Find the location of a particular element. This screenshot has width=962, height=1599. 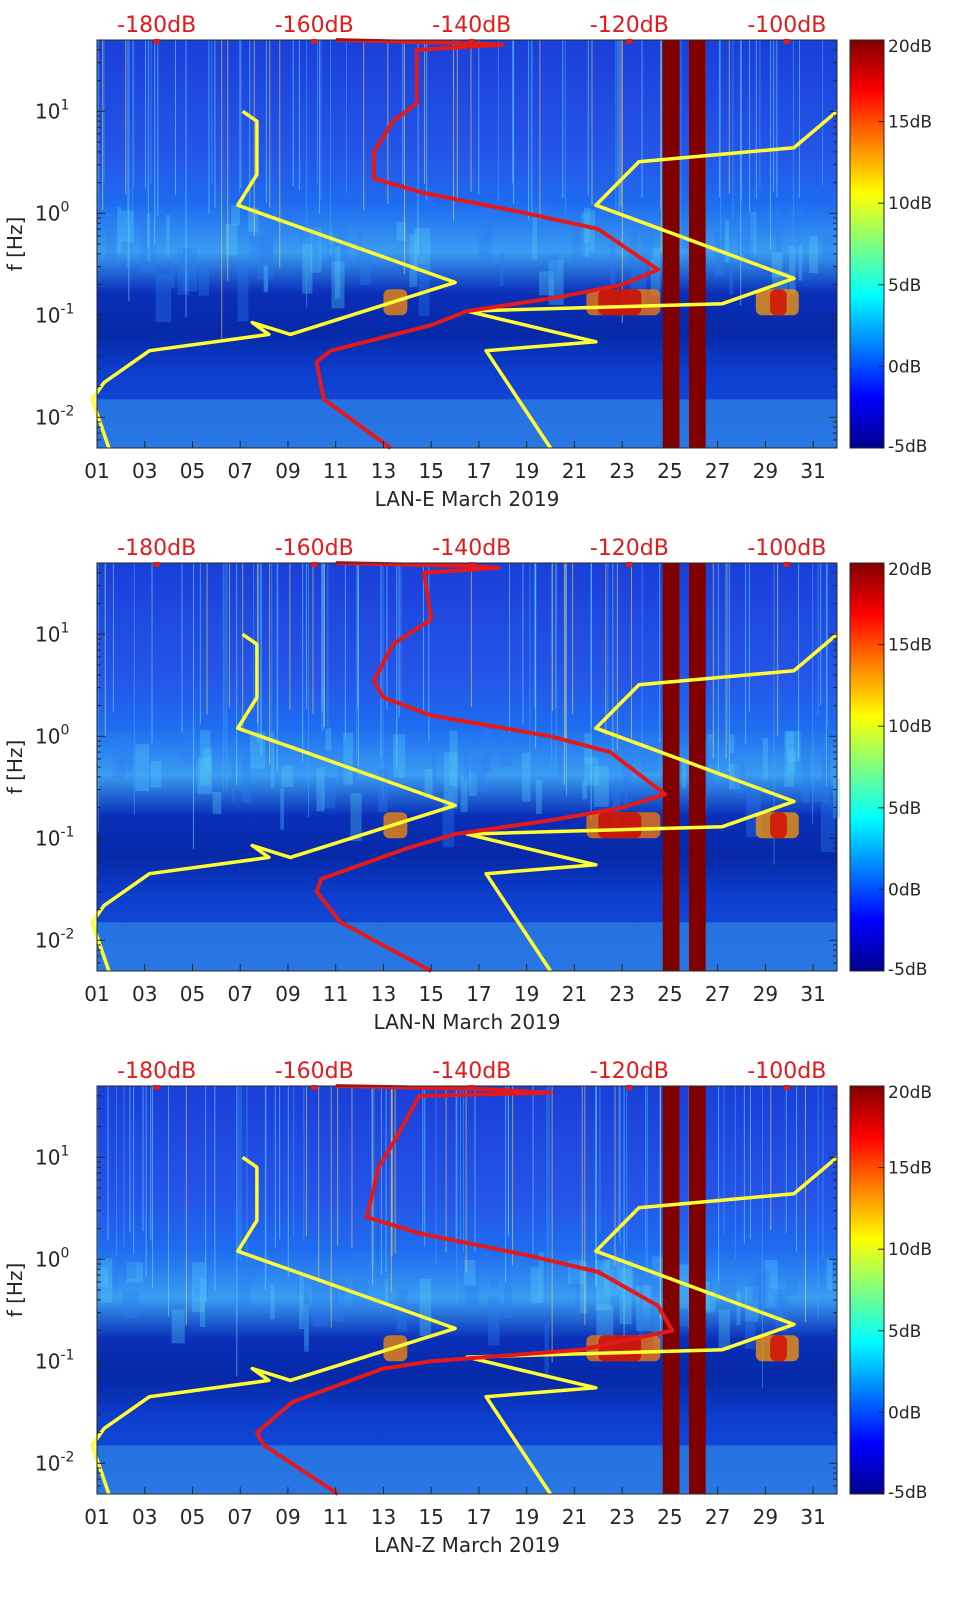

x-tick-label: 27 is located at coordinates (717, 994).